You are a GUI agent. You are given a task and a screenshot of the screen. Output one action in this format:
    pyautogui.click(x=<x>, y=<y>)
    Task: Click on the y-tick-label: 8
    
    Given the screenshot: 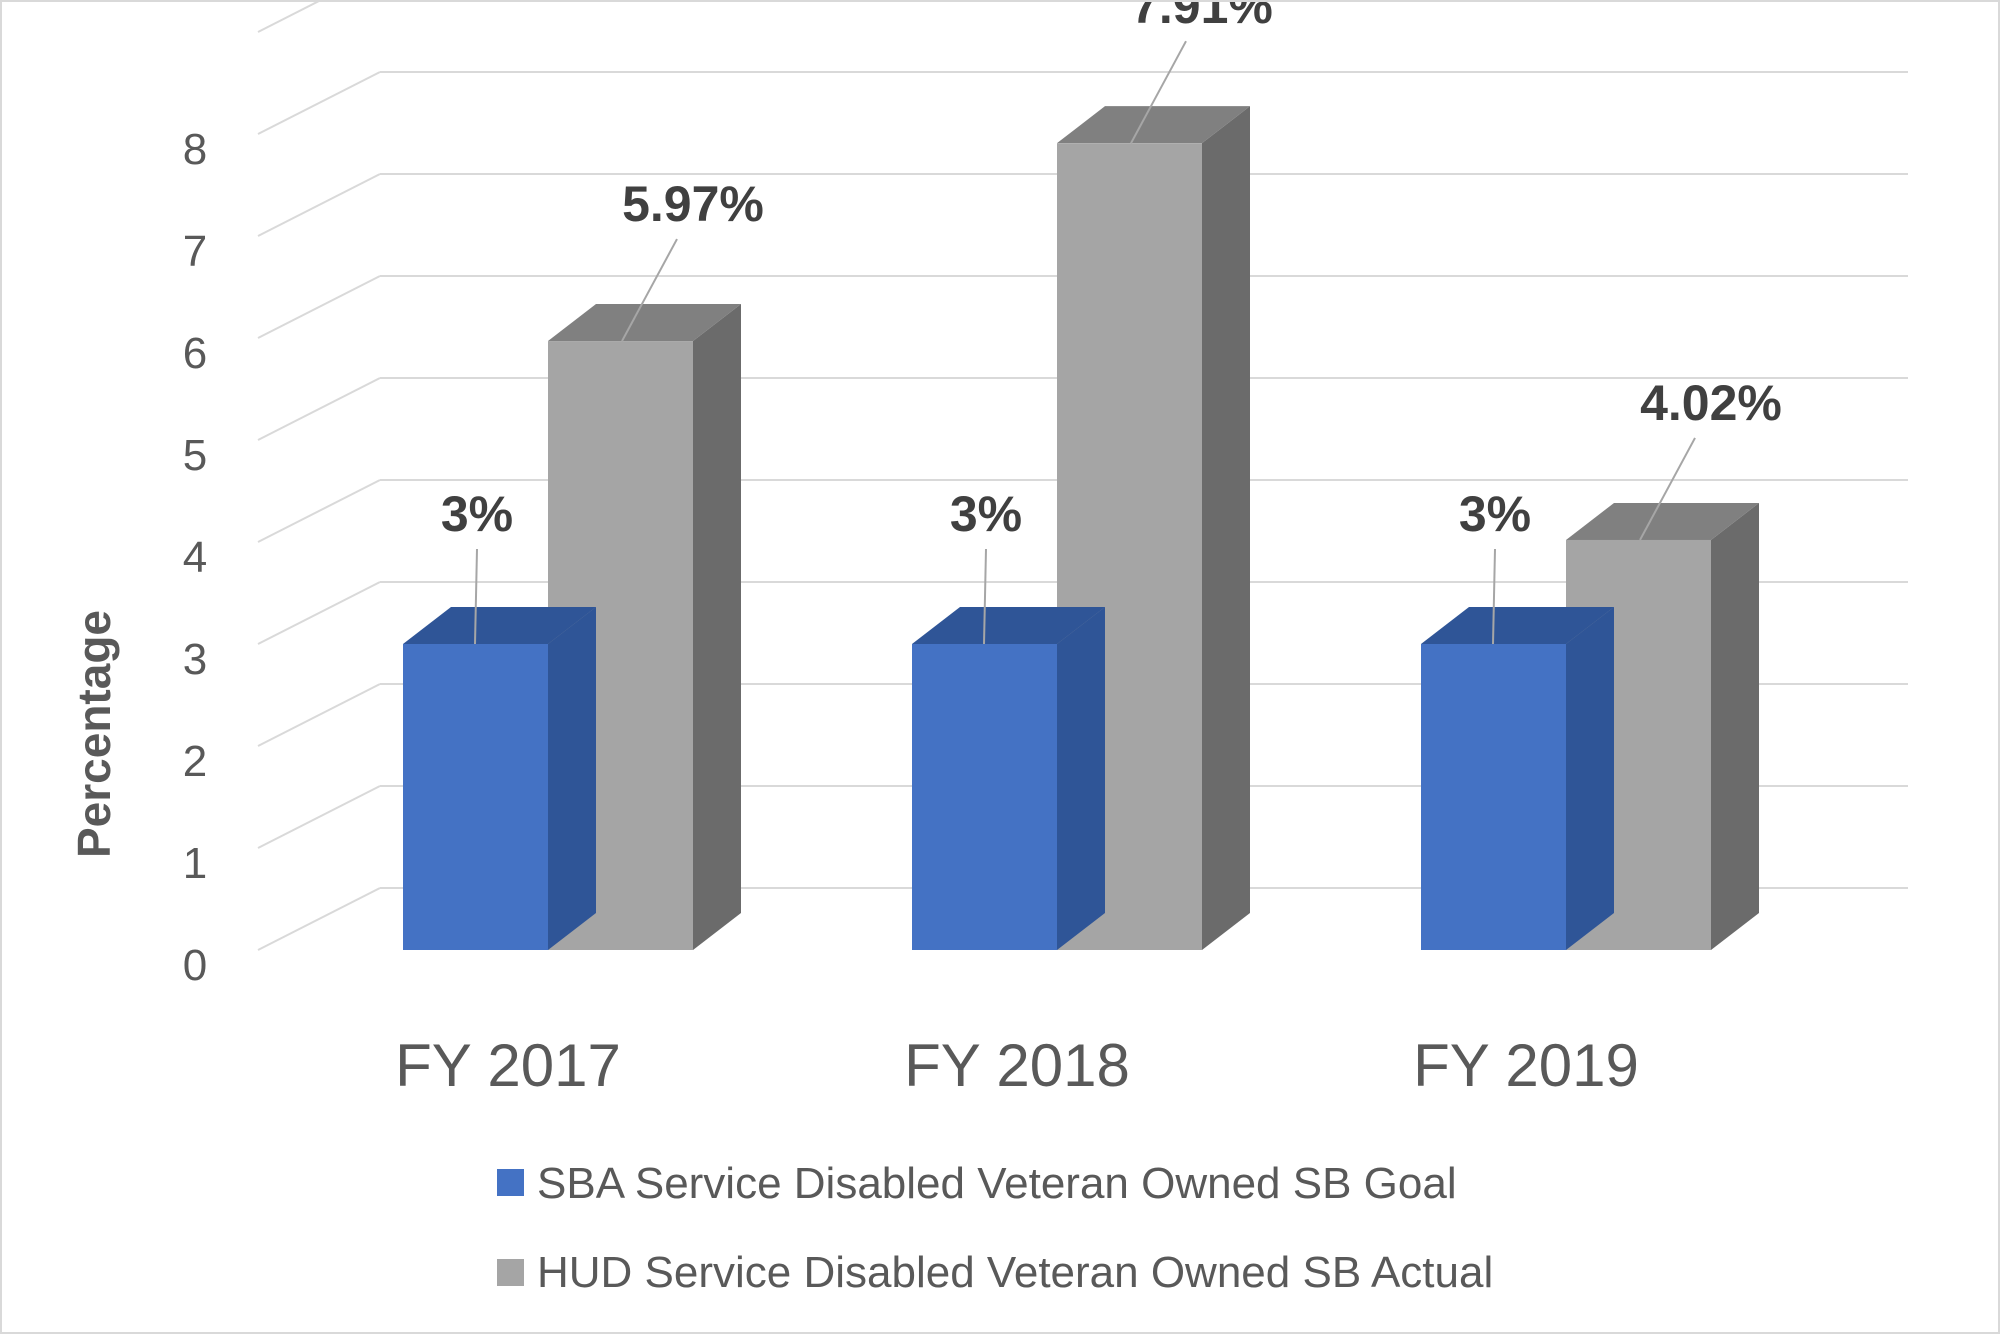 What is the action you would take?
    pyautogui.click(x=195, y=149)
    